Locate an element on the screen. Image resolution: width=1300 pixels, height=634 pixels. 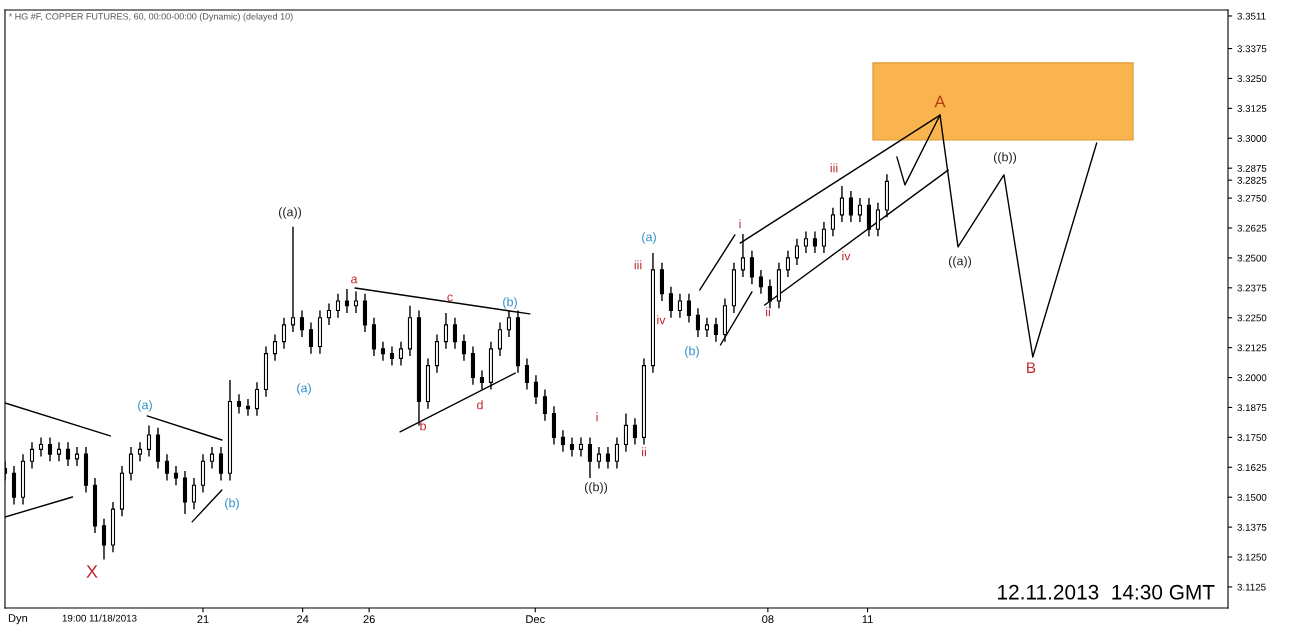
y-tick-label: 3.1500 is located at coordinates (1252, 497).